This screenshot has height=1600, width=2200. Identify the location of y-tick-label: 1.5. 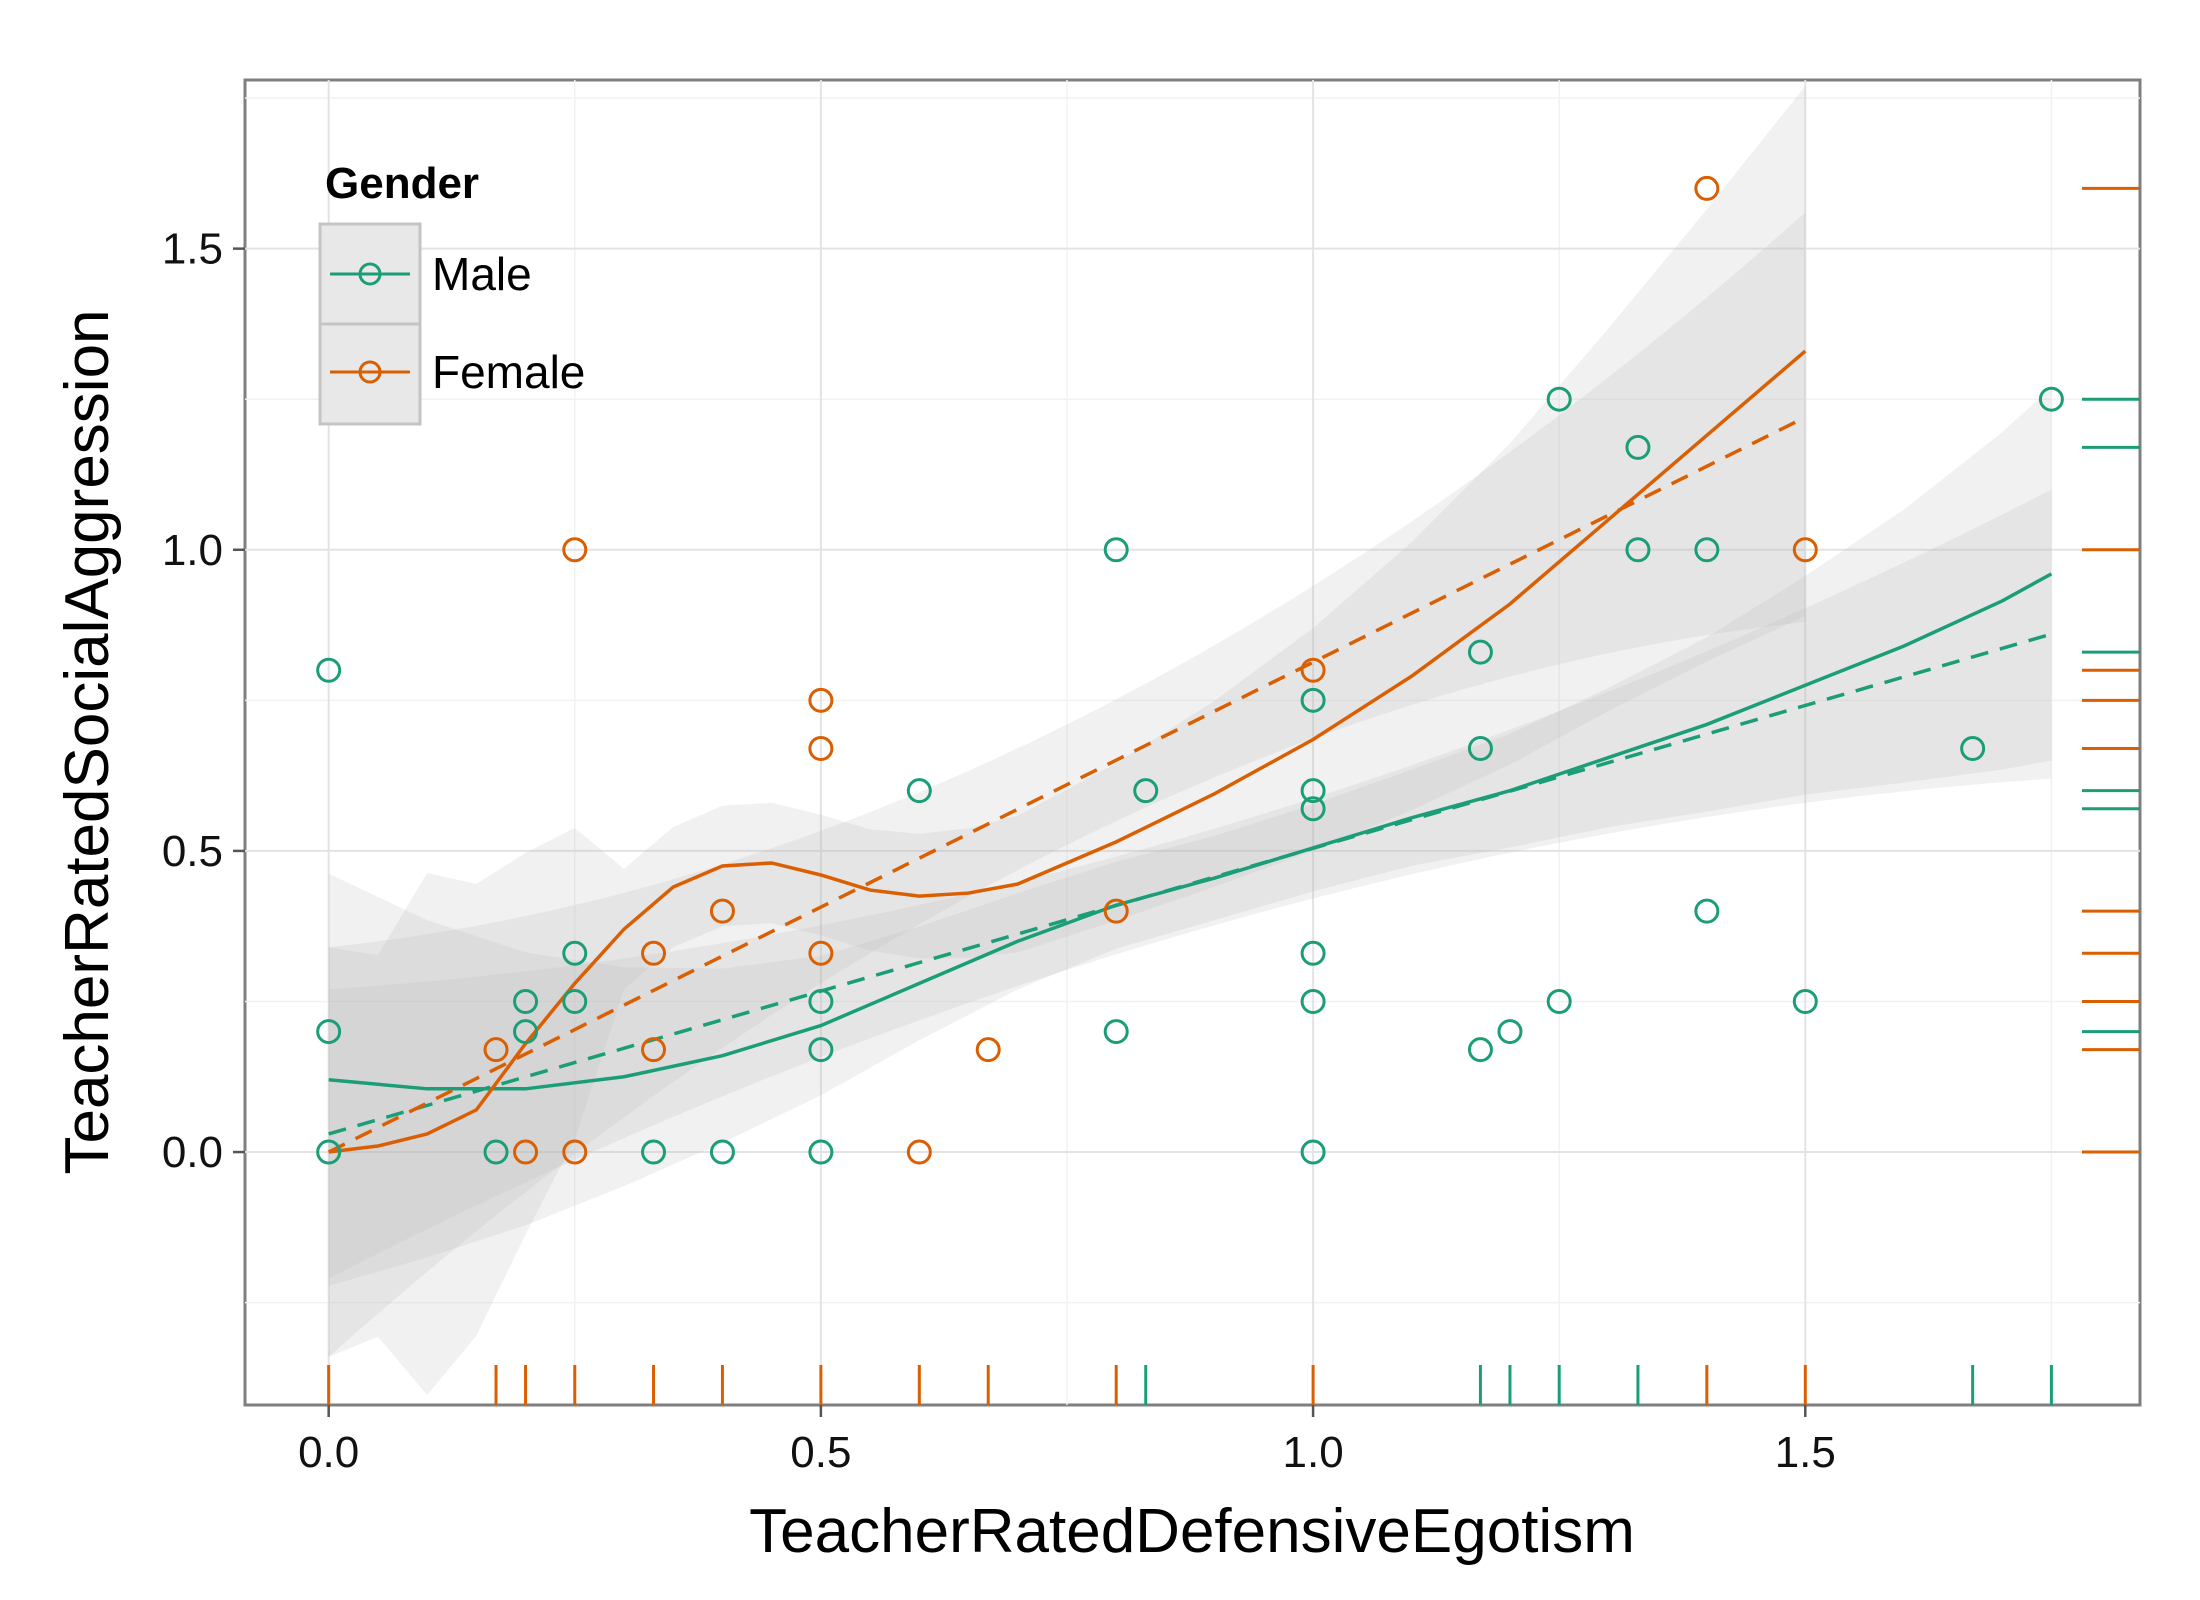
(192, 249).